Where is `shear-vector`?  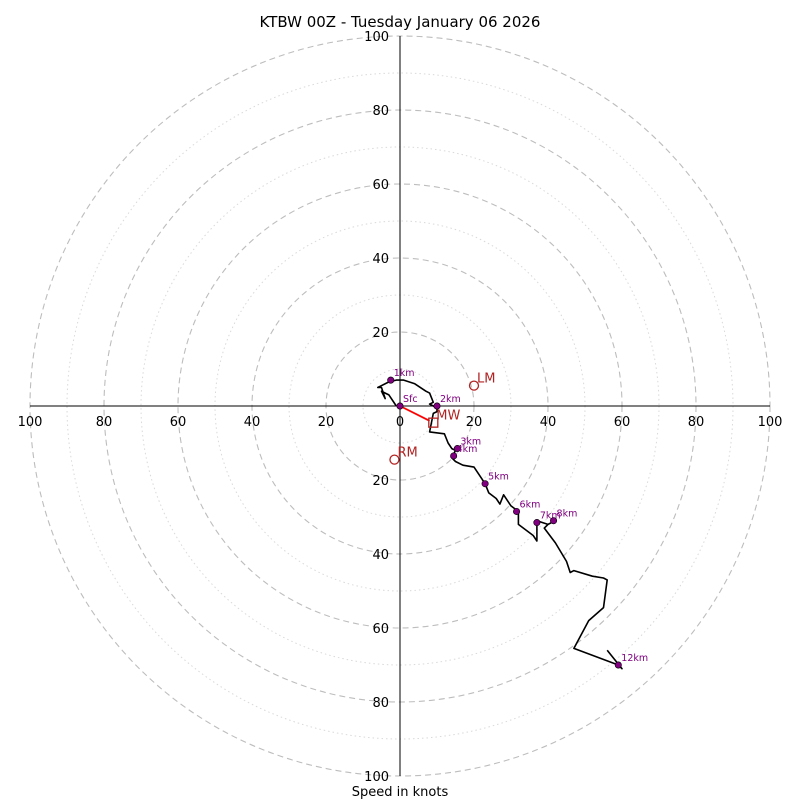 shear-vector is located at coordinates (415, 413).